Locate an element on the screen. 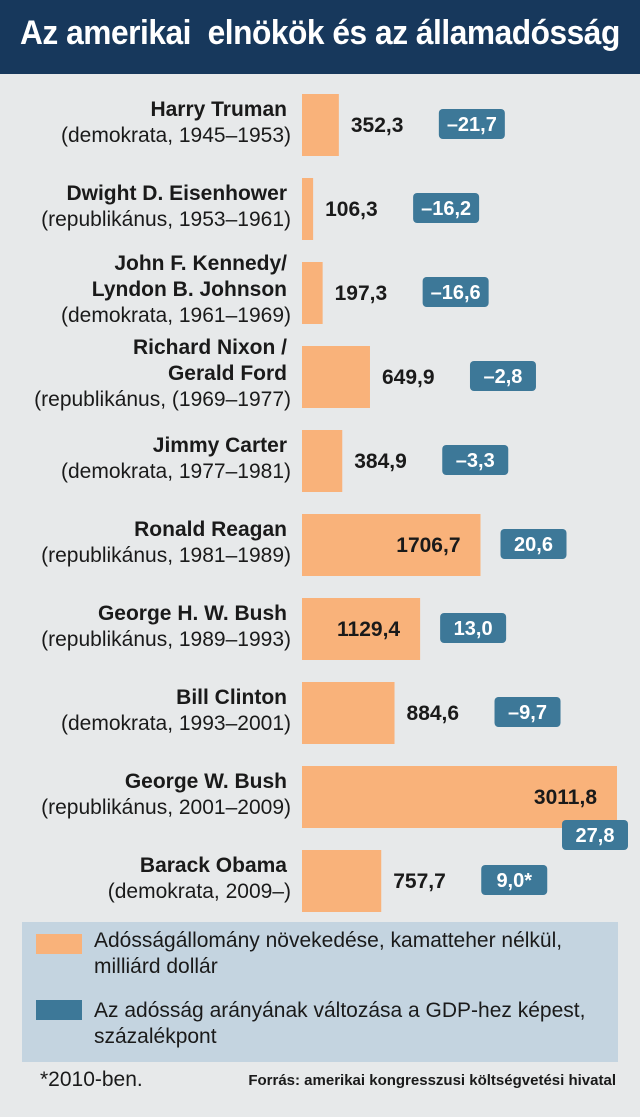 The width and height of the screenshot is (640, 1117). gdp-change-label: –16,2 is located at coordinates (446, 209).